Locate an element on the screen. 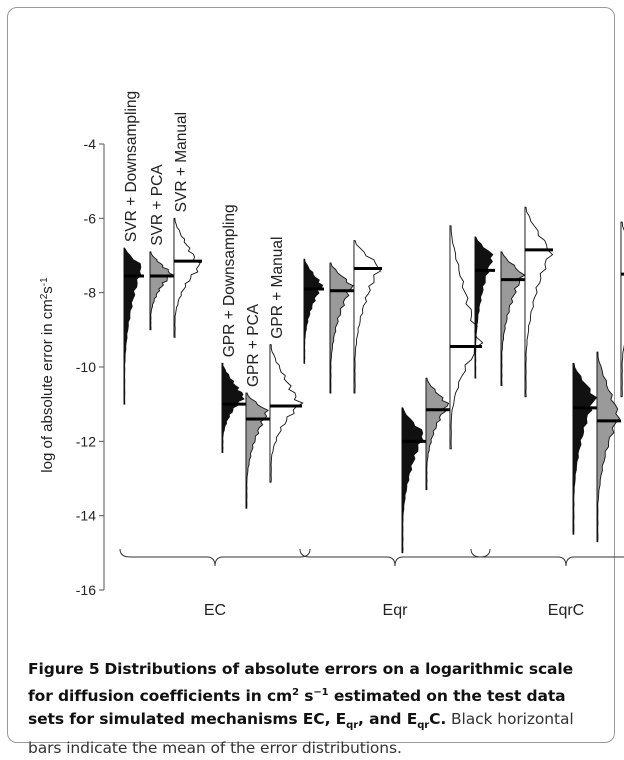 This screenshot has height=760, width=624. series-label: GPR + Downsampling is located at coordinates (229, 280).